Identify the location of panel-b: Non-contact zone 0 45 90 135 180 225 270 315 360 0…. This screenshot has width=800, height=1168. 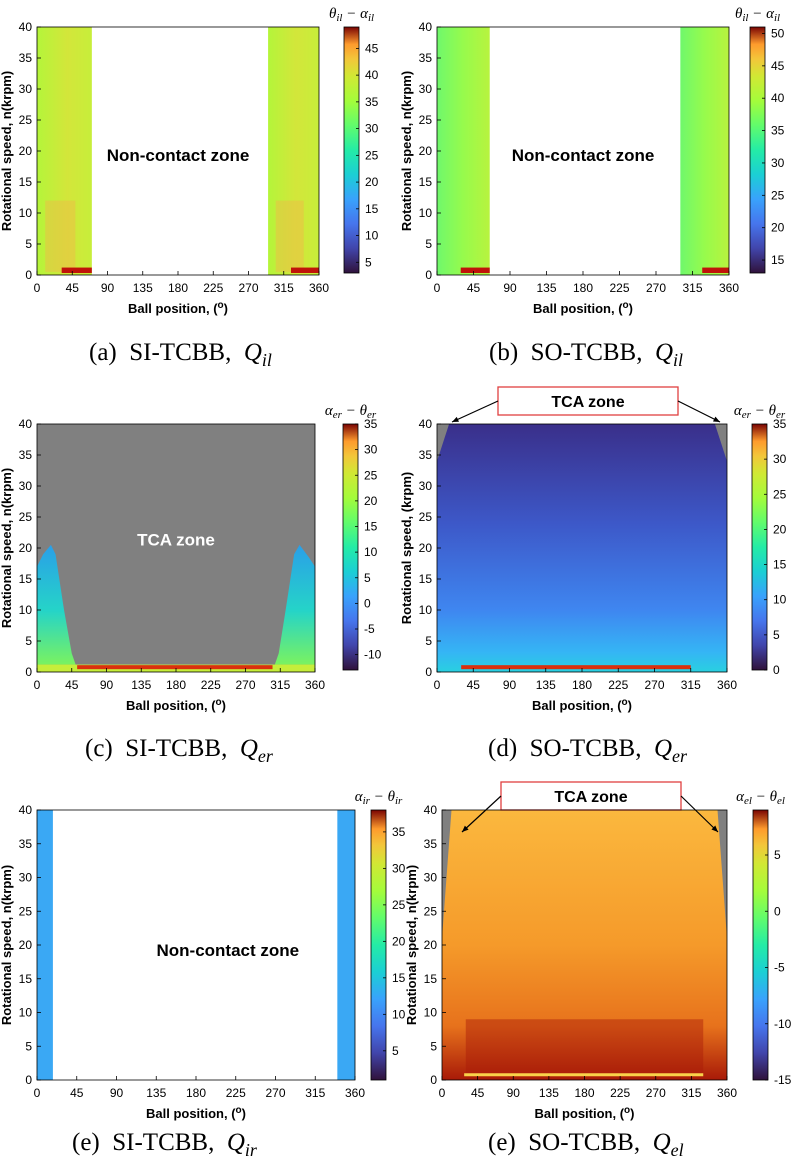
(592, 161).